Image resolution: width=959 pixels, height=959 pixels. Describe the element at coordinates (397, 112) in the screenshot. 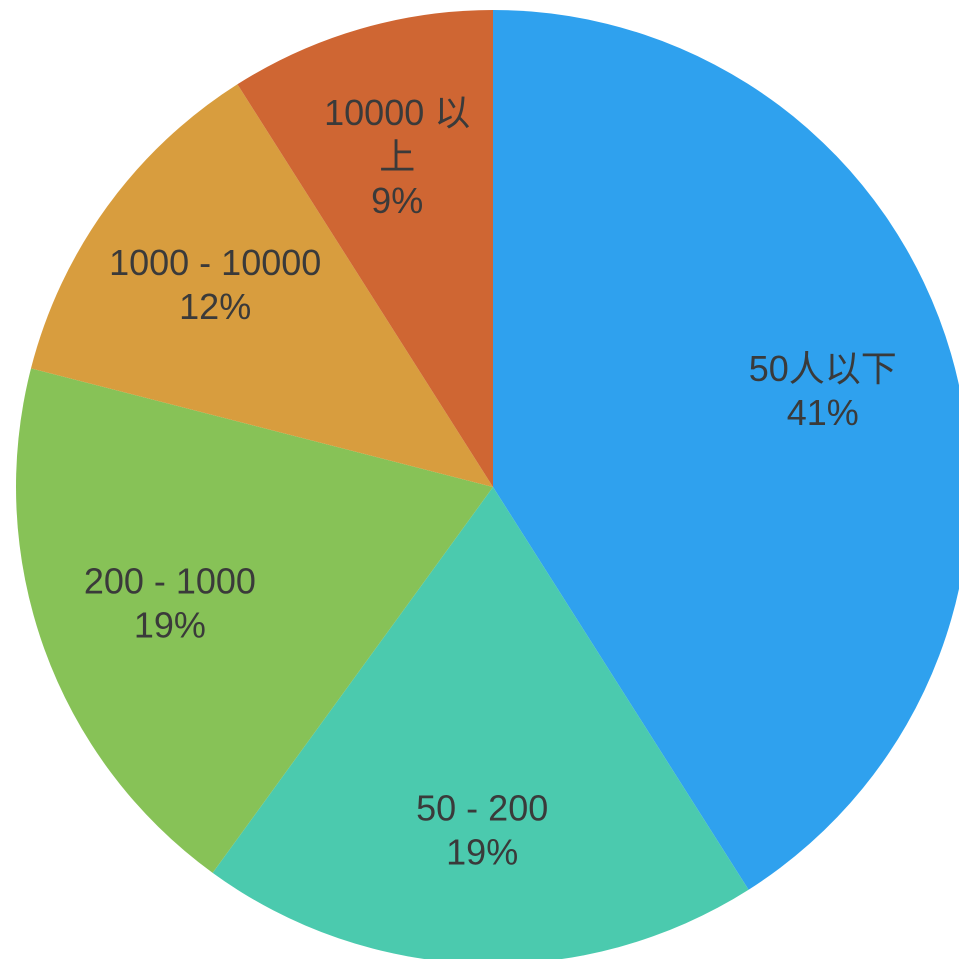

I see `slice-name-4-line-0: 10000 以` at that location.